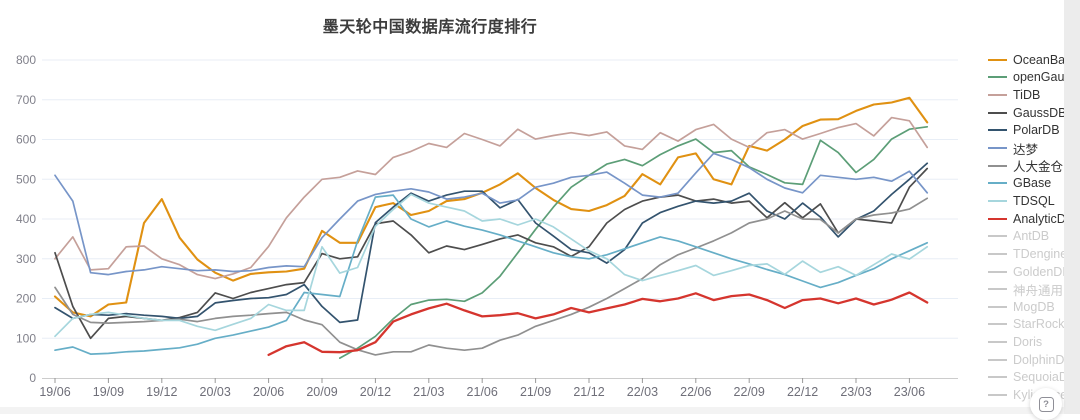  Describe the element at coordinates (1028, 342) in the screenshot. I see `legend-label: Doris` at that location.